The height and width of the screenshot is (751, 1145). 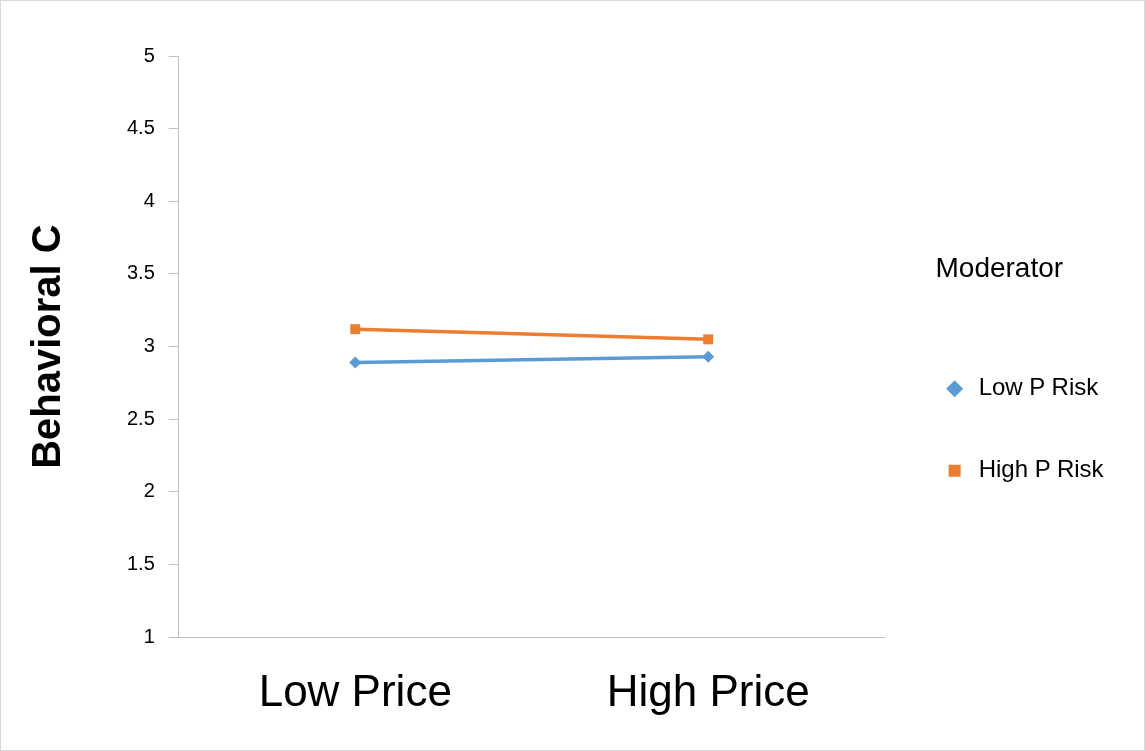 What do you see at coordinates (140, 563) in the screenshot?
I see `y-tick-label: 1.5` at bounding box center [140, 563].